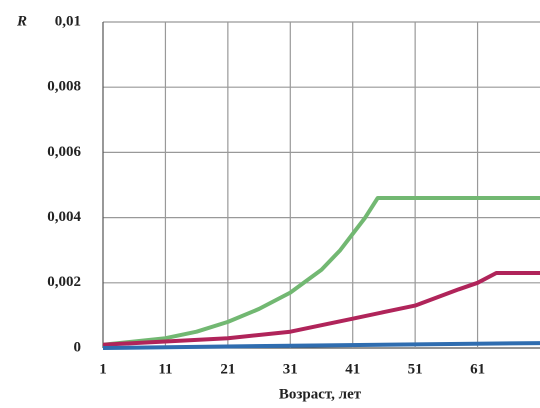 This screenshot has width=540, height=408. What do you see at coordinates (103, 369) in the screenshot?
I see `x-tick-label: 1` at bounding box center [103, 369].